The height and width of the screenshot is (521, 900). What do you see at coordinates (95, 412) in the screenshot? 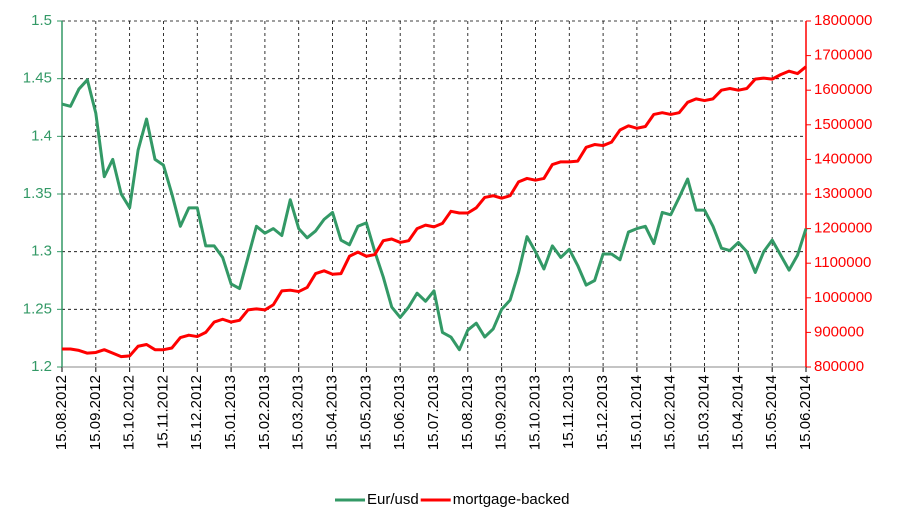
I see `x-tick-label: 15.09.2012` at bounding box center [95, 412].